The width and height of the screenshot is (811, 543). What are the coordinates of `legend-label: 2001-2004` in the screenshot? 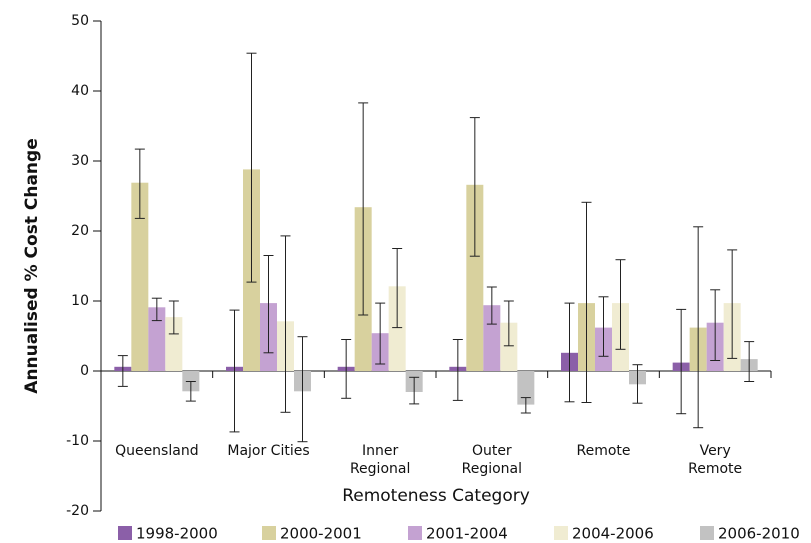 It's located at (467, 534).